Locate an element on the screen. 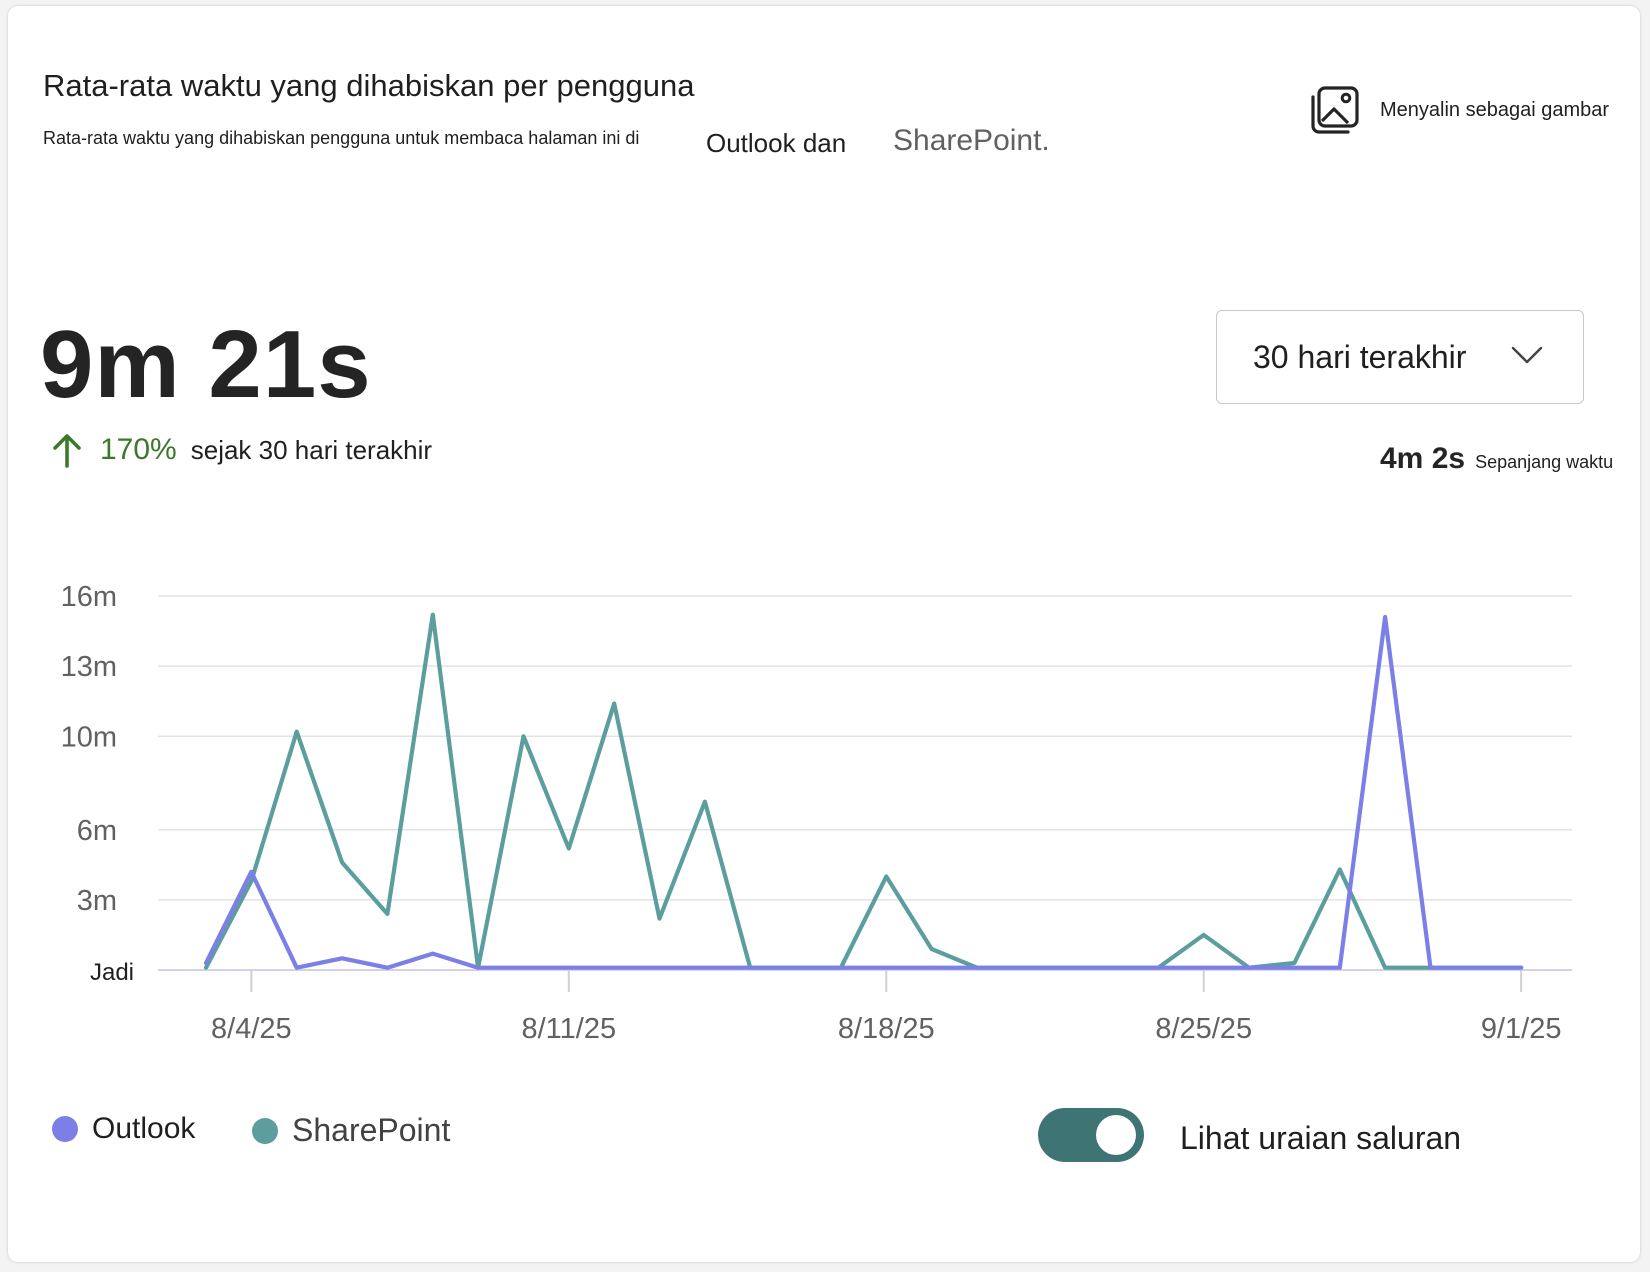 This screenshot has height=1272, width=1650. x-tick-label: 8/18/25 is located at coordinates (886, 1029).